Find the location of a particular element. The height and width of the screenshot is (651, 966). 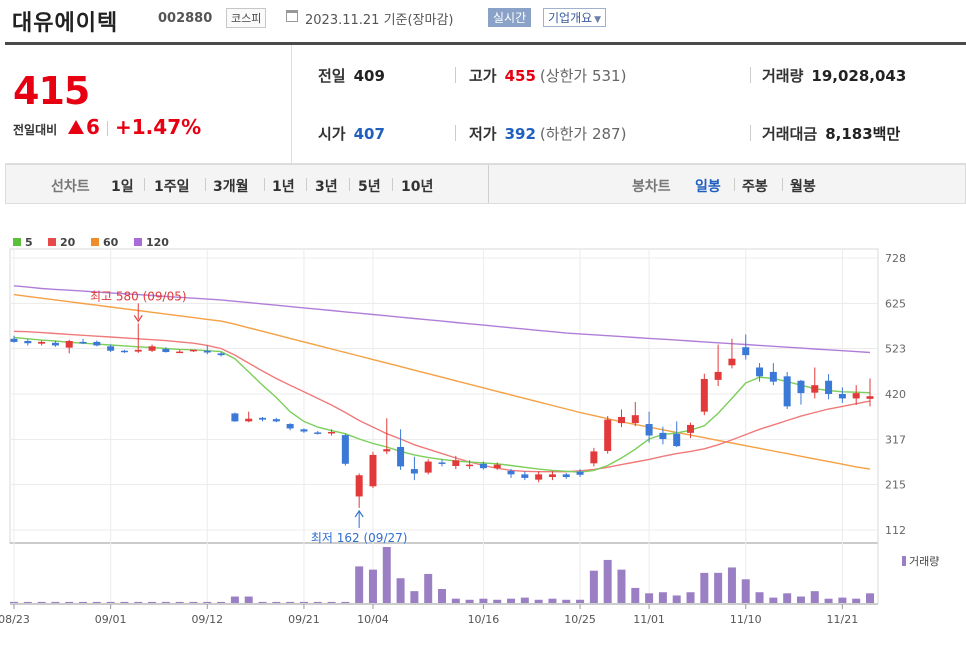

x-tick-label: 11/01 is located at coordinates (649, 619).